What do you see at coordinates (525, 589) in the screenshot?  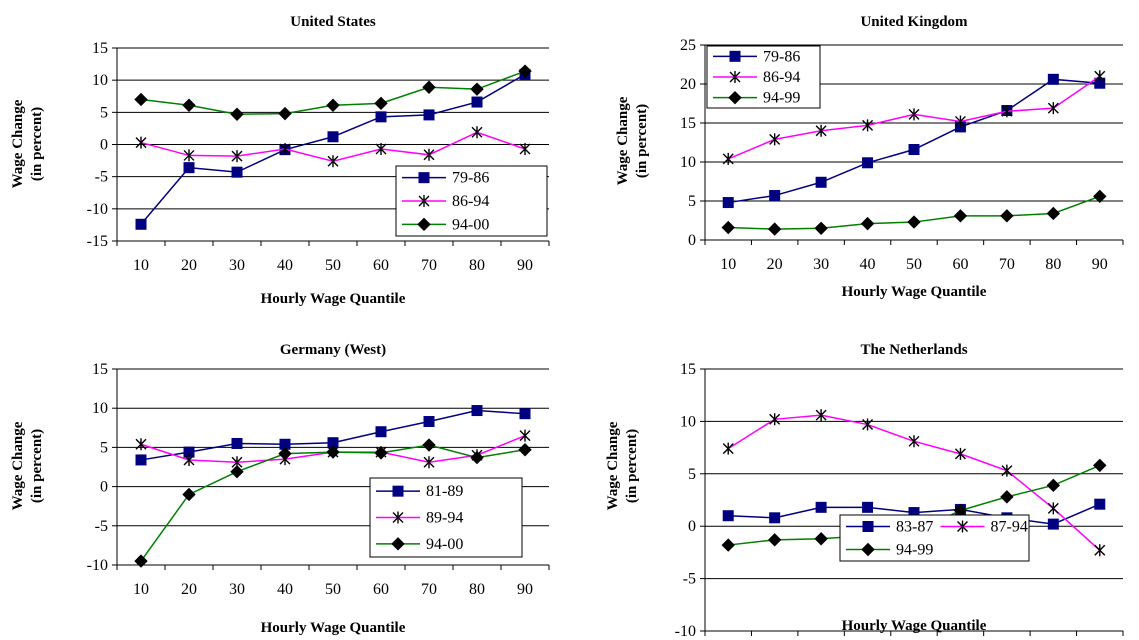 I see `chart-3-xtick-label: 90` at bounding box center [525, 589].